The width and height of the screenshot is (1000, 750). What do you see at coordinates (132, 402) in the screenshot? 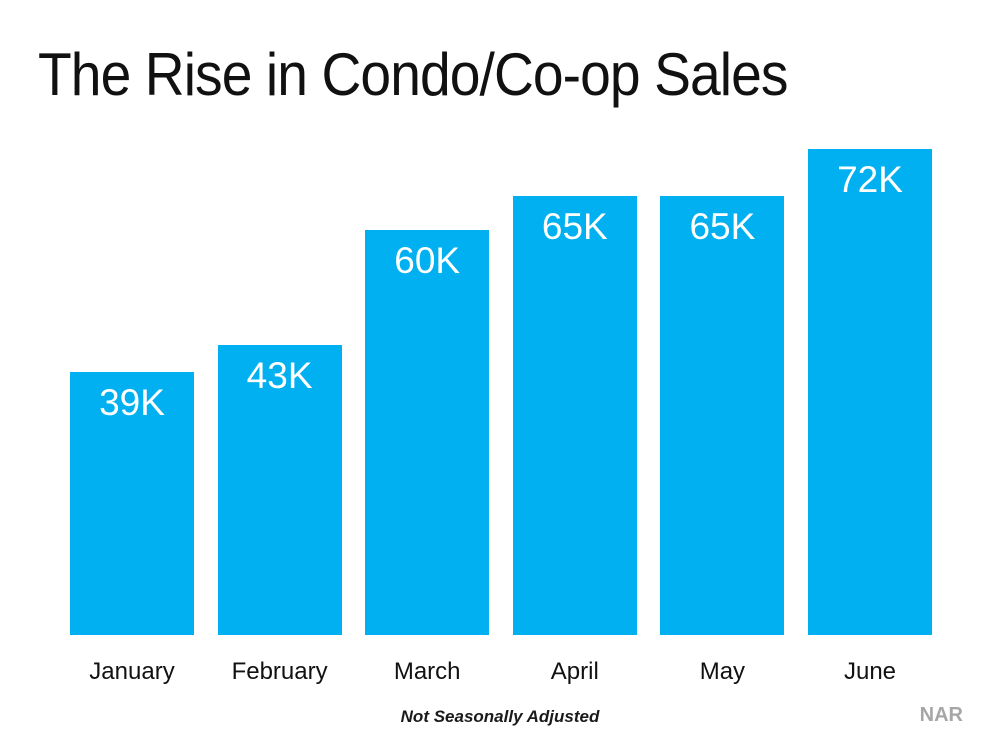
I see `bar-value-label: 39K` at bounding box center [132, 402].